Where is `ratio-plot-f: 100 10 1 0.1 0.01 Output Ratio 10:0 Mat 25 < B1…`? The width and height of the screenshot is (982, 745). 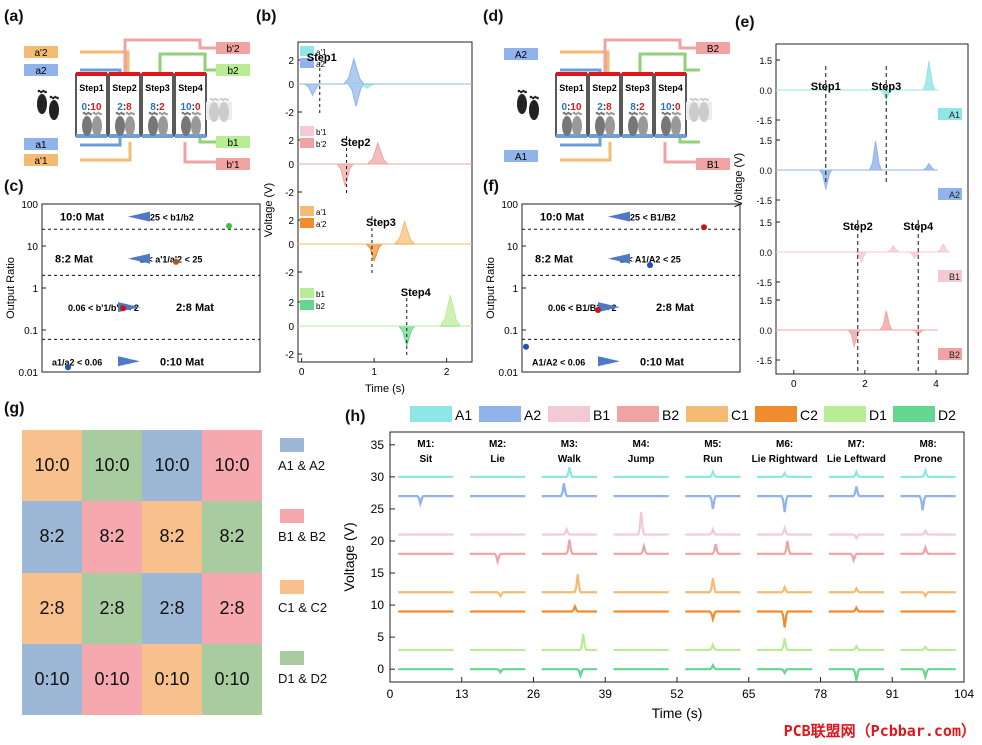
ratio-plot-f: 100 10 1 0.1 0.01 Output Ratio 10:0 Mat 25 < B1… is located at coordinates (613, 289).